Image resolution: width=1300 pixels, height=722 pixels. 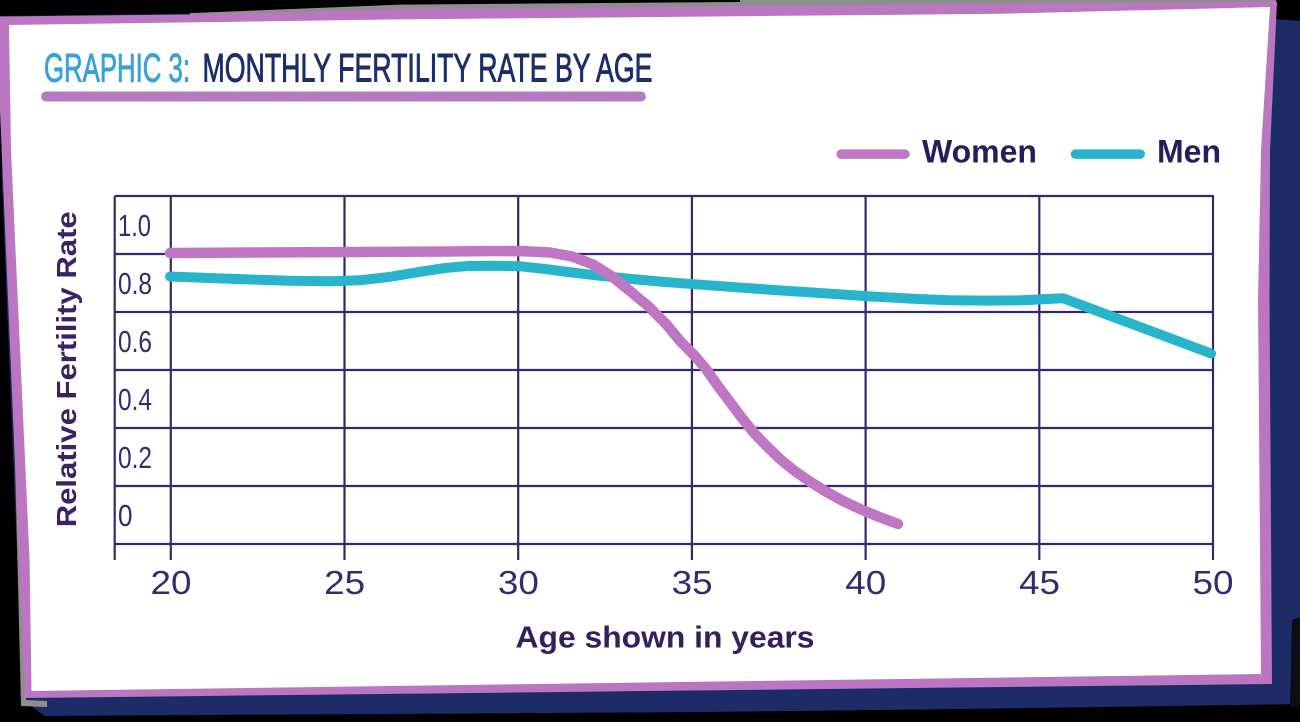 I want to click on svg-text: 45, so click(x=1039, y=582).